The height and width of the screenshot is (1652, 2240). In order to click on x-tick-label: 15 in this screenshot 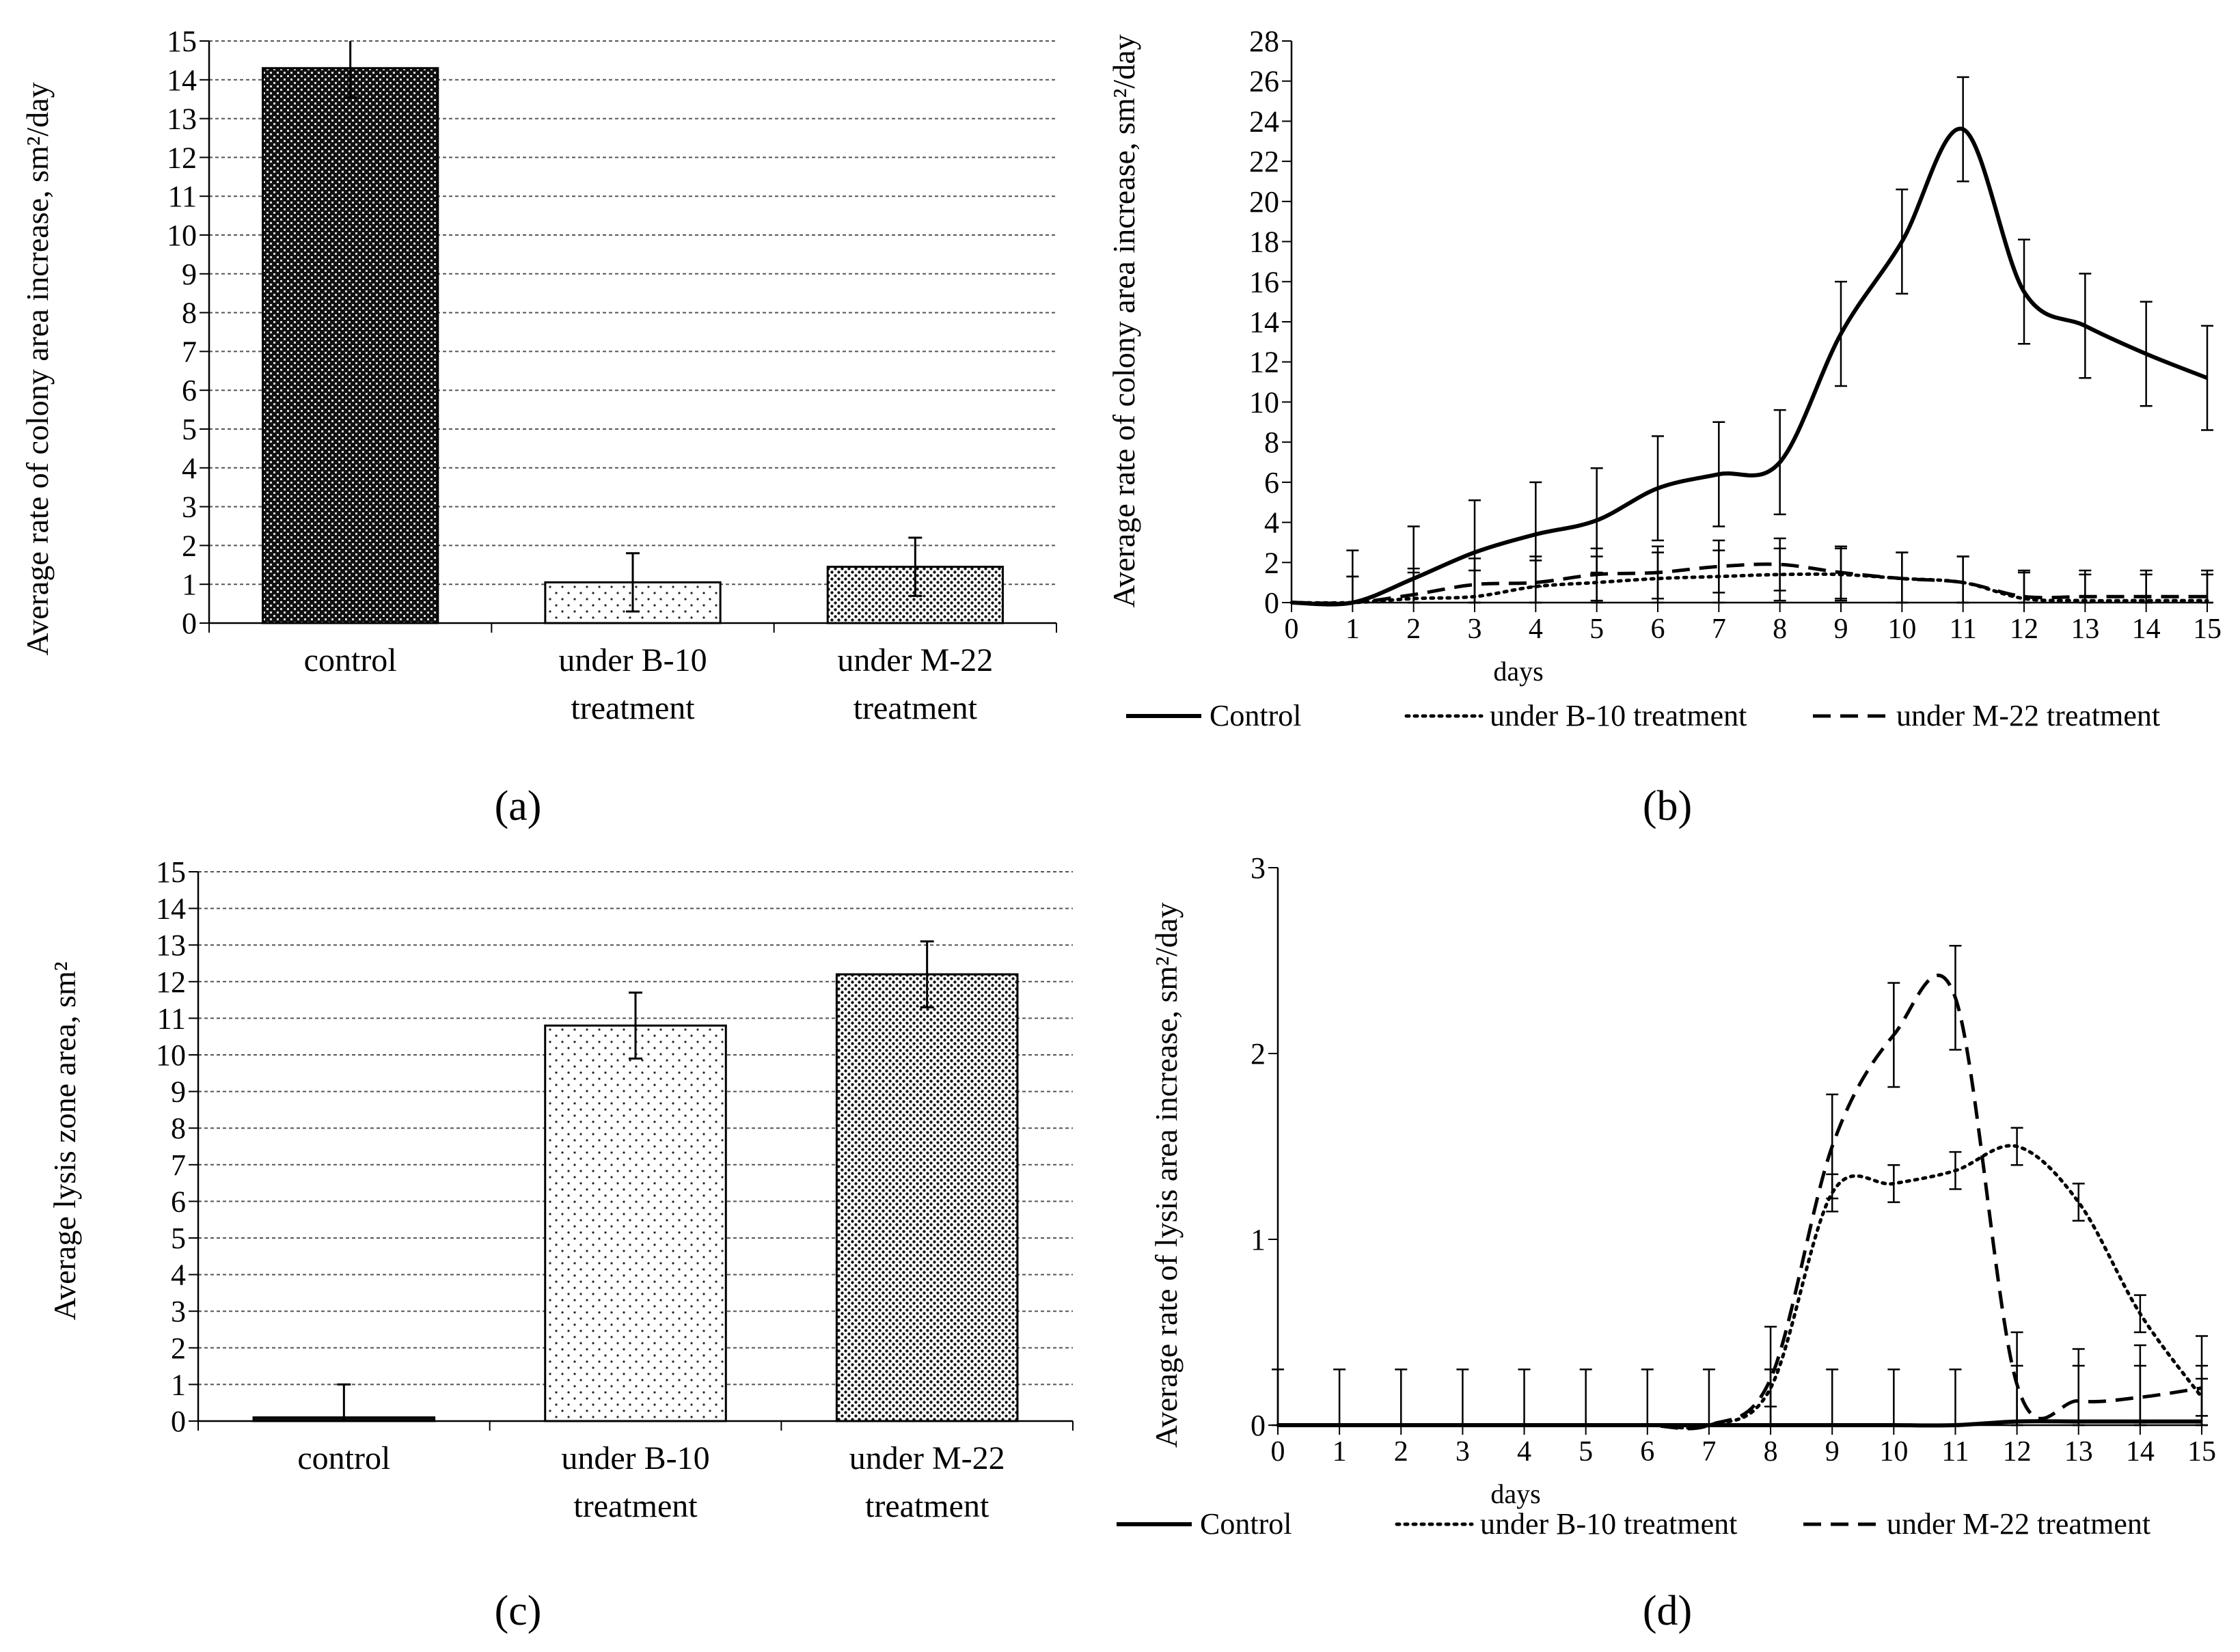, I will do `click(2208, 629)`.